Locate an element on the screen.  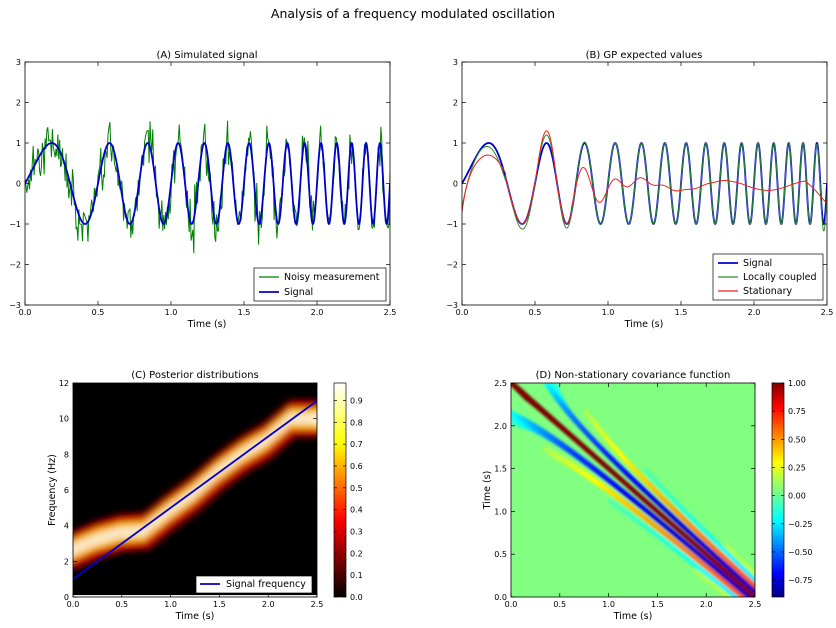
panel-a-ytick-label: −2 is located at coordinates (15, 265).